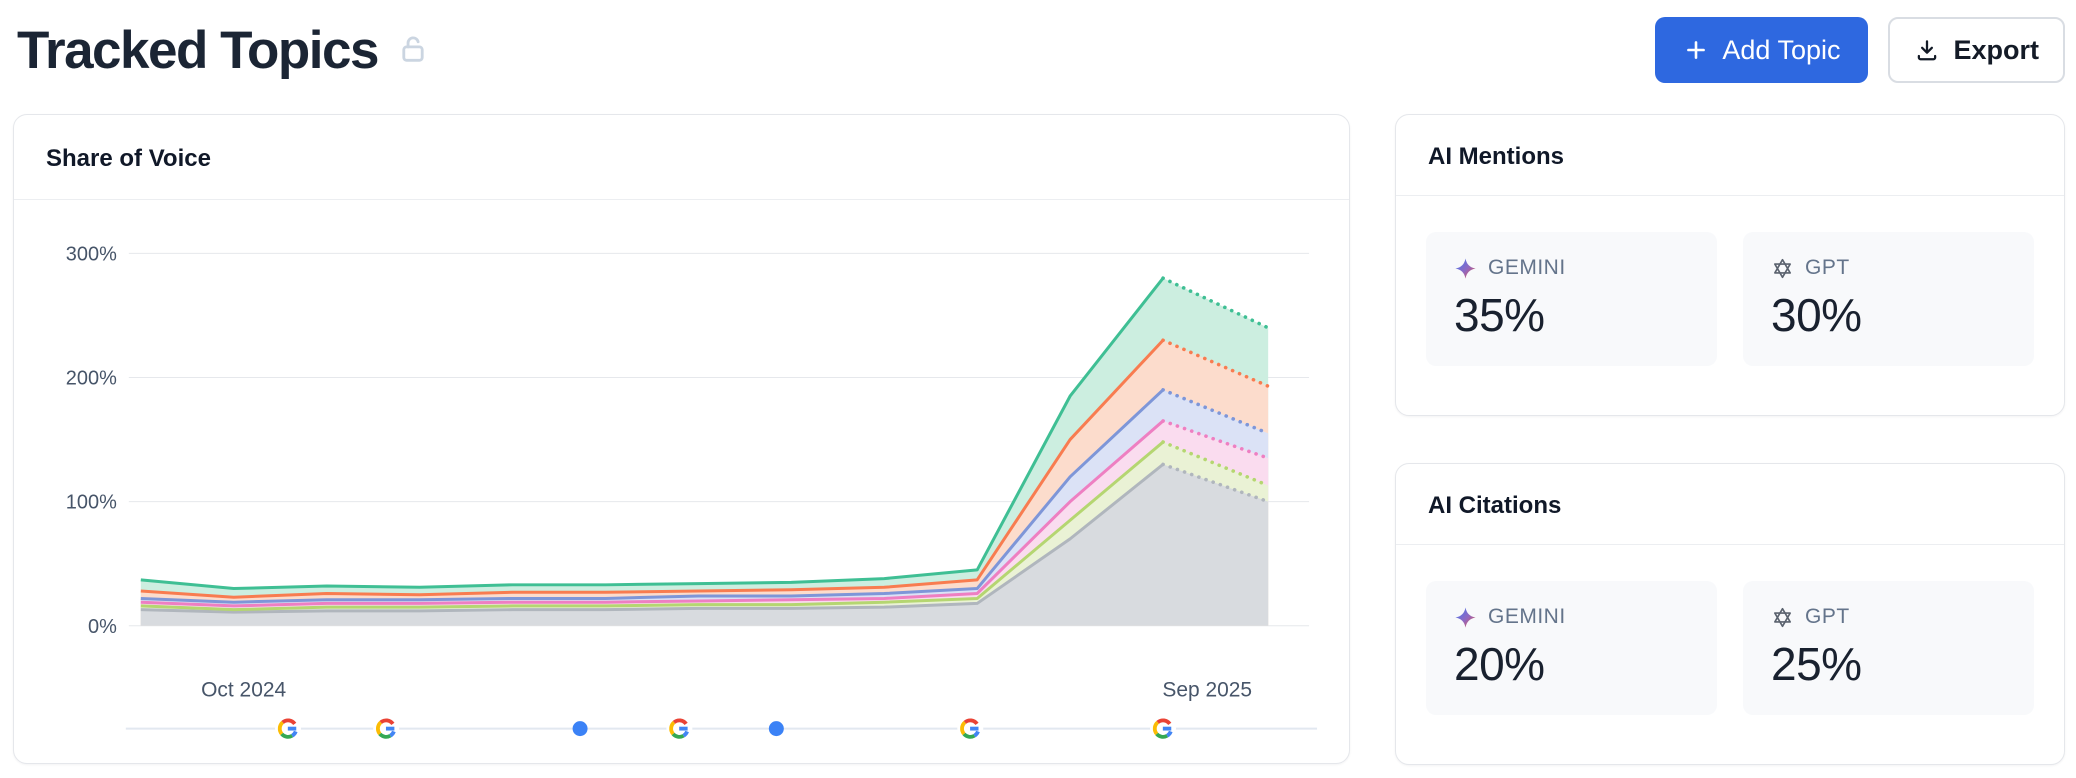 The height and width of the screenshot is (778, 2076). Describe the element at coordinates (1207, 690) in the screenshot. I see `svg-text: Sep 2025` at that location.